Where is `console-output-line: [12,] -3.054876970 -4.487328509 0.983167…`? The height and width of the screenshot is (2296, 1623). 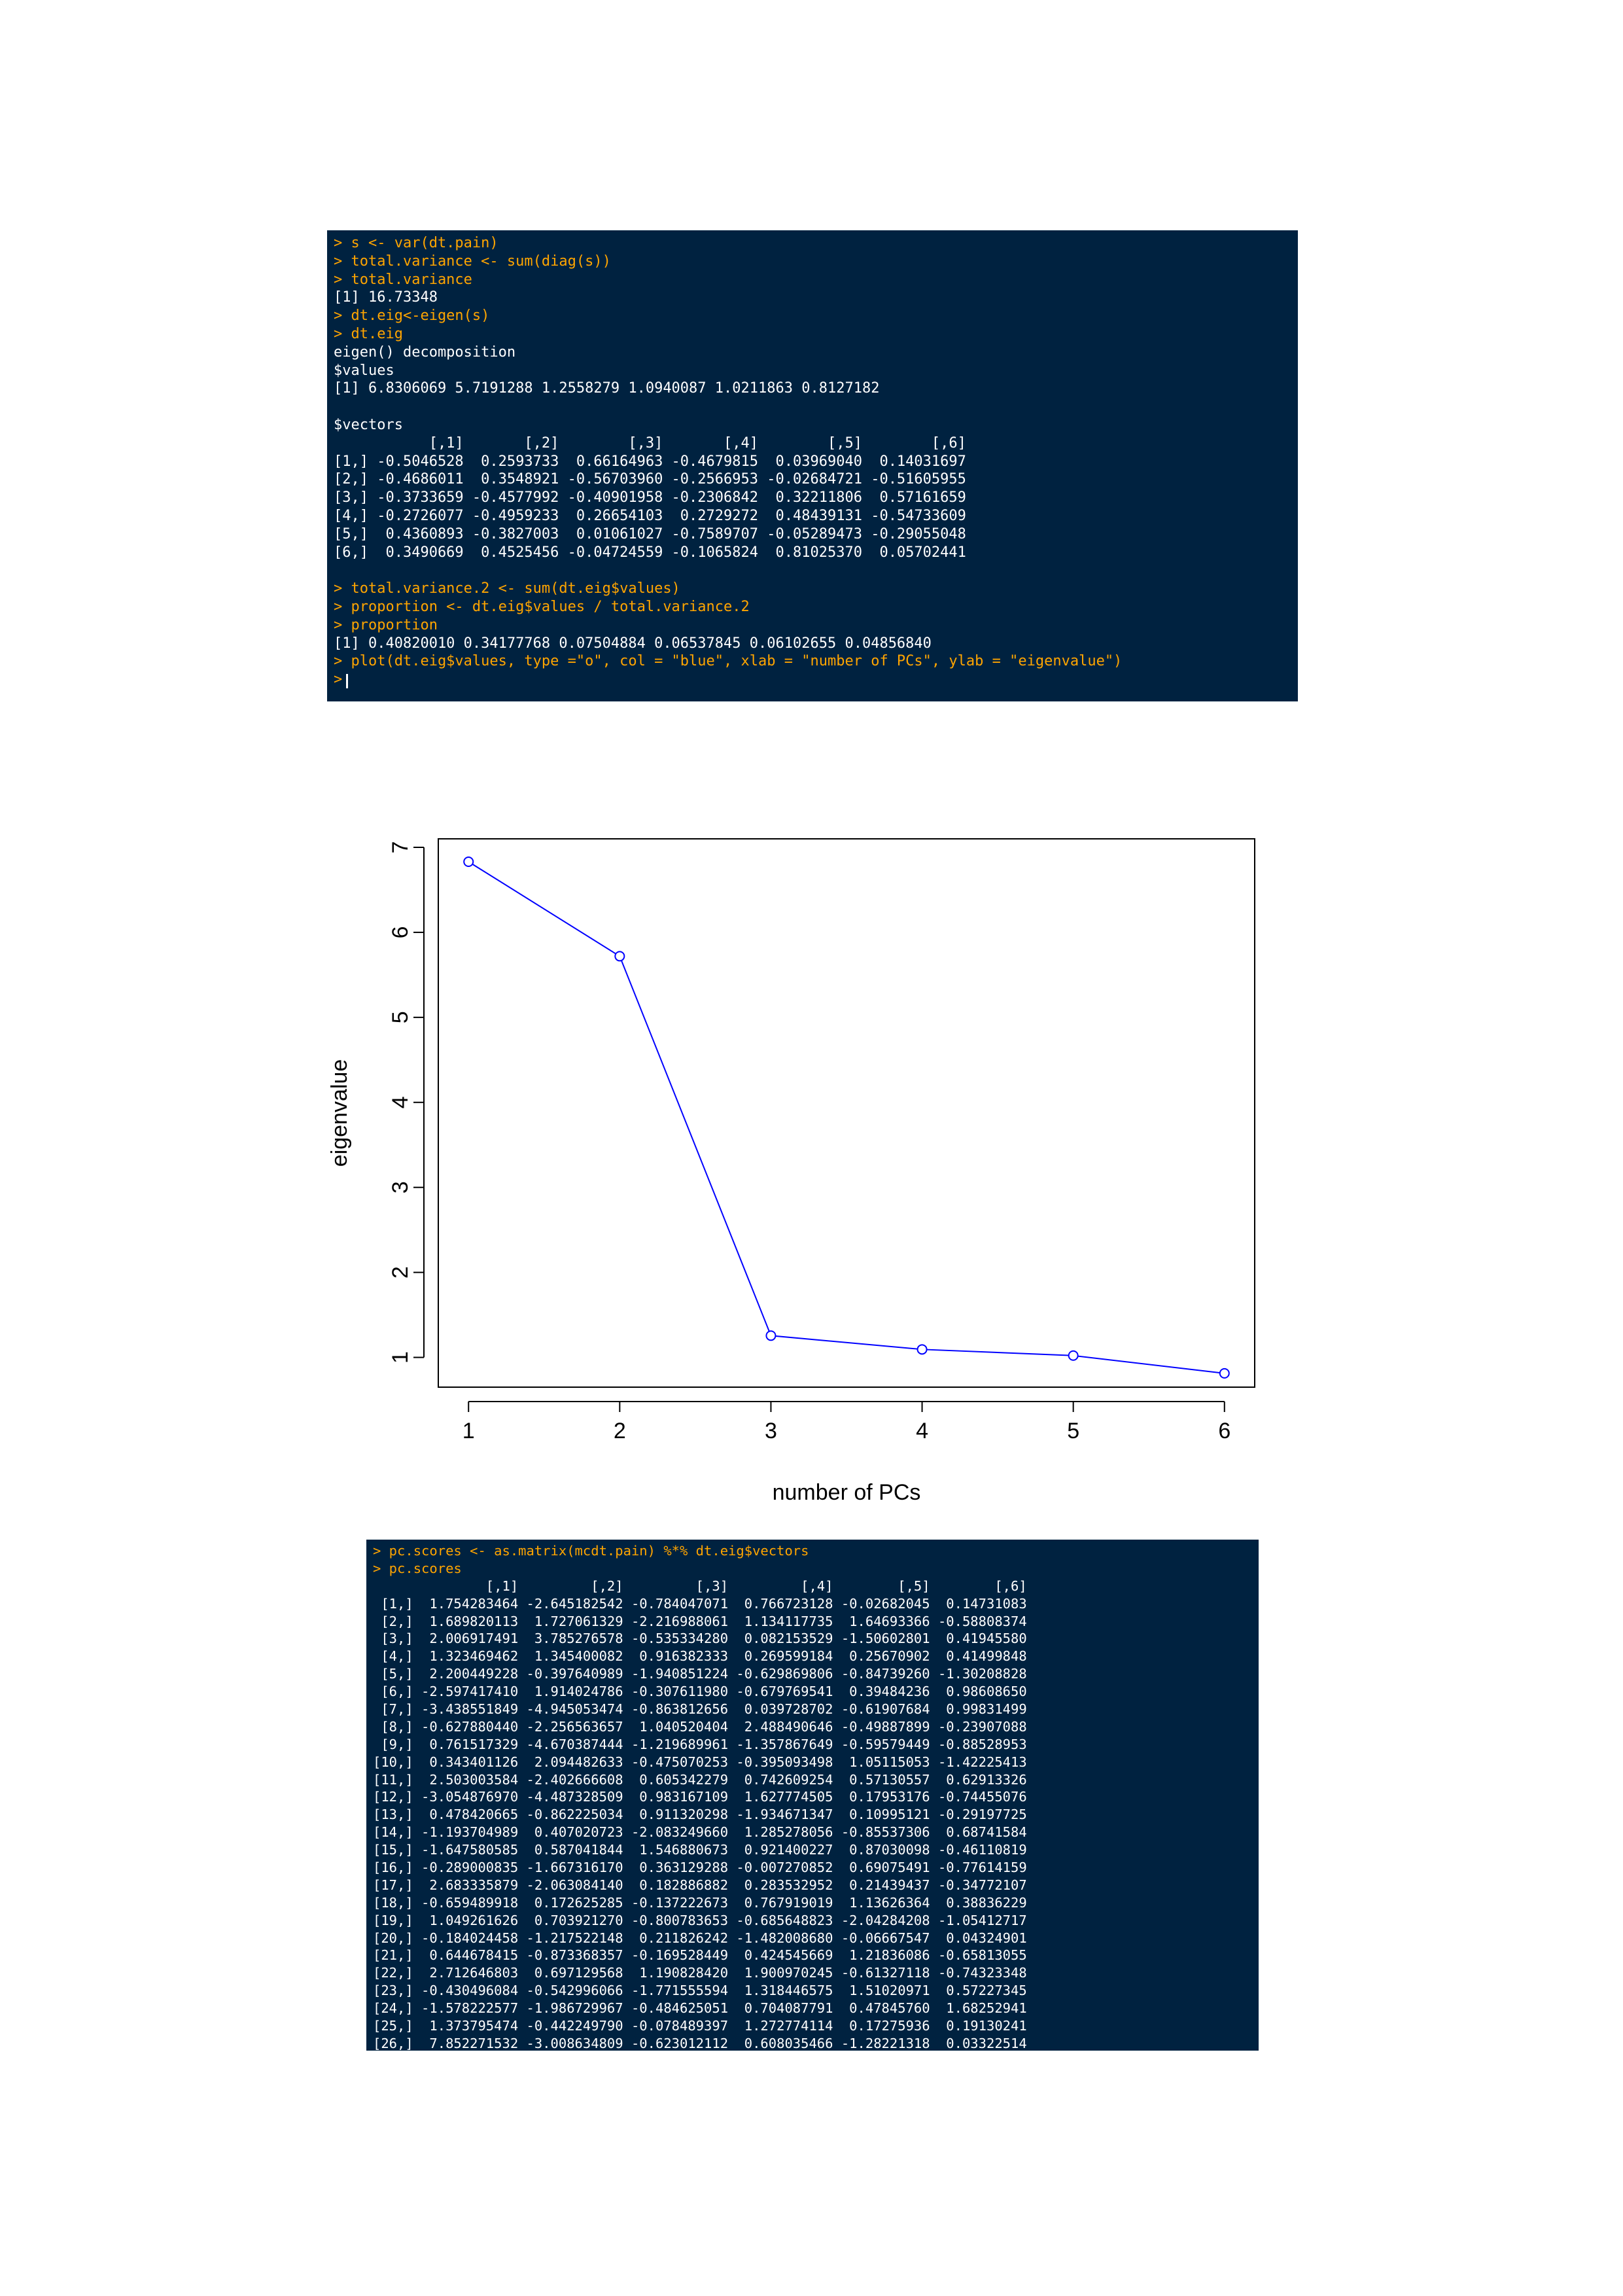 console-output-line: [12,] -3.054876970 -4.487328509 0.983167… is located at coordinates (700, 1797).